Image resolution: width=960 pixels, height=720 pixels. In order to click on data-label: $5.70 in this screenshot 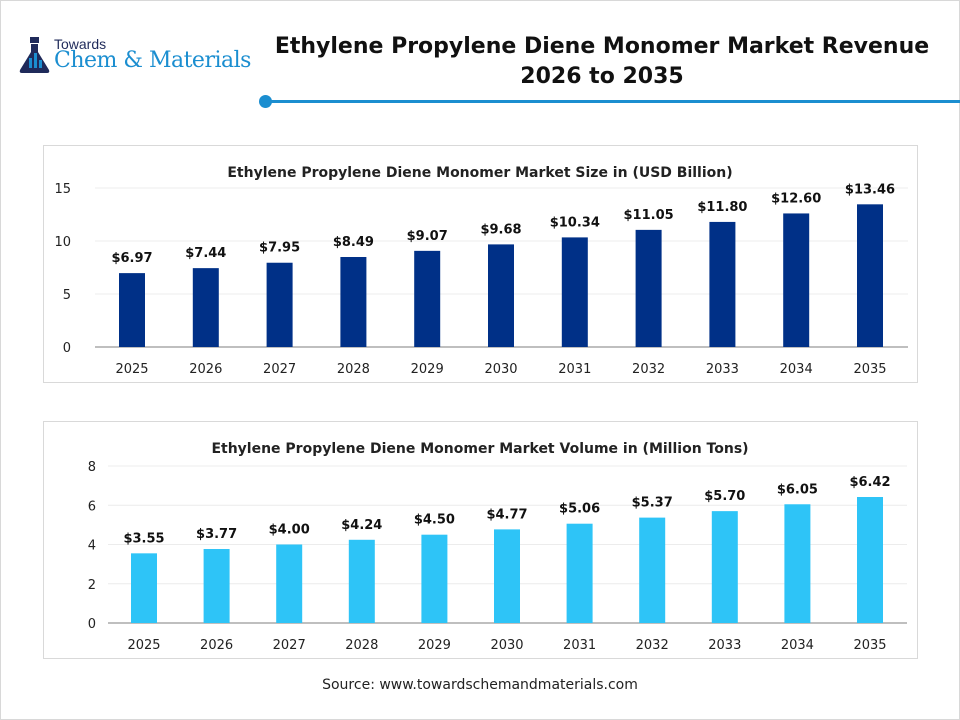, I will do `click(724, 496)`.